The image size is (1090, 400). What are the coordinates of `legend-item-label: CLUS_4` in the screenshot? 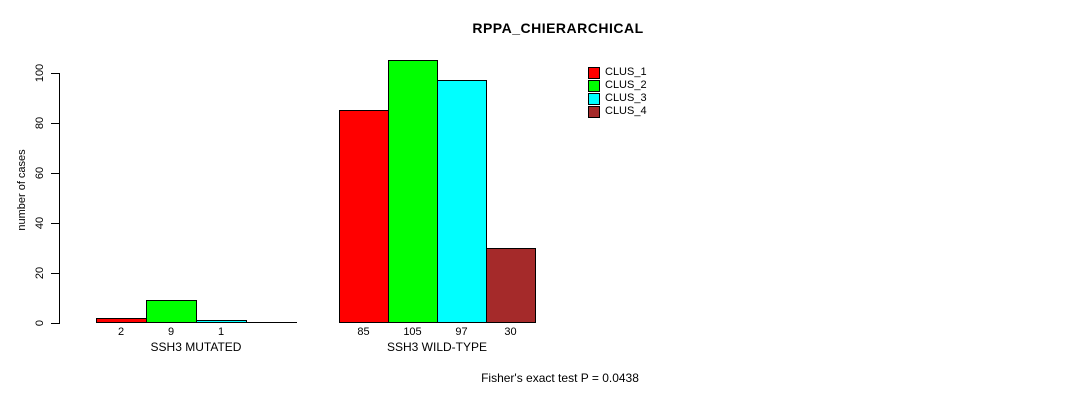 It's located at (626, 111).